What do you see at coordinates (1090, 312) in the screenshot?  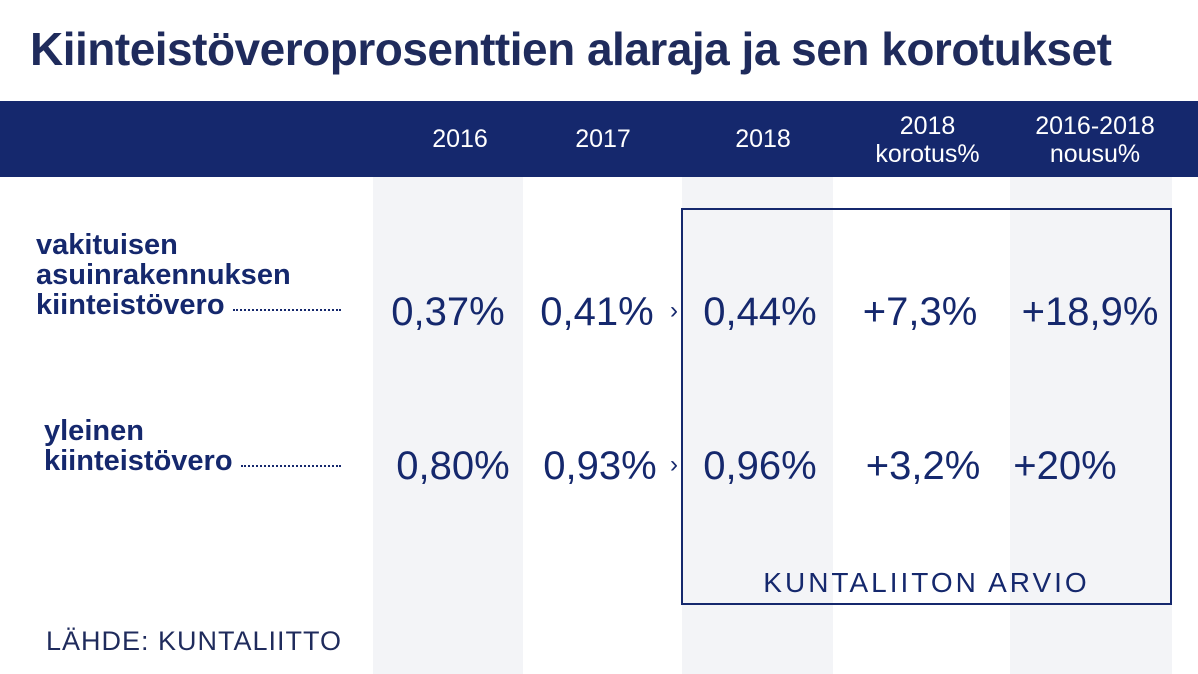 I see `cell-vakituisen-nousu: +18,9%` at bounding box center [1090, 312].